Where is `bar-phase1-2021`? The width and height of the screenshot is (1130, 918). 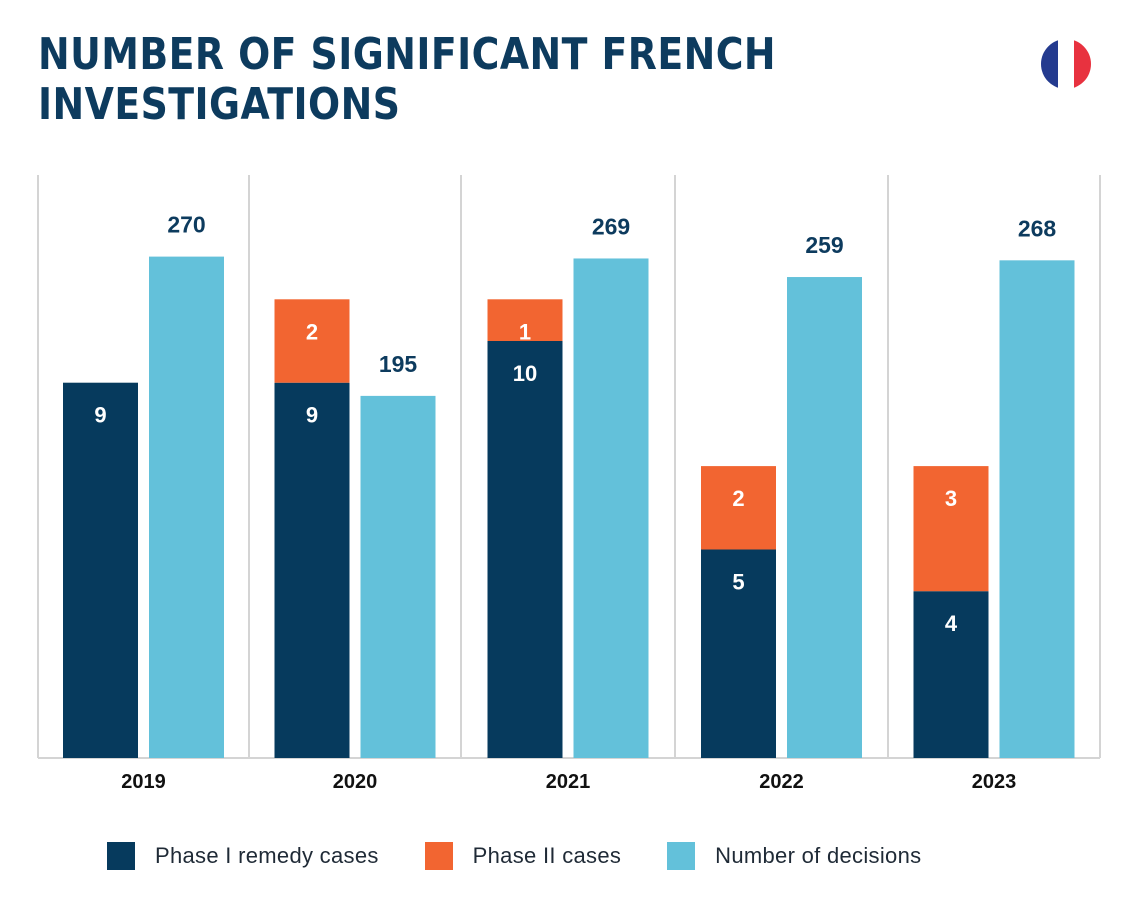
bar-phase1-2021 is located at coordinates (525, 549).